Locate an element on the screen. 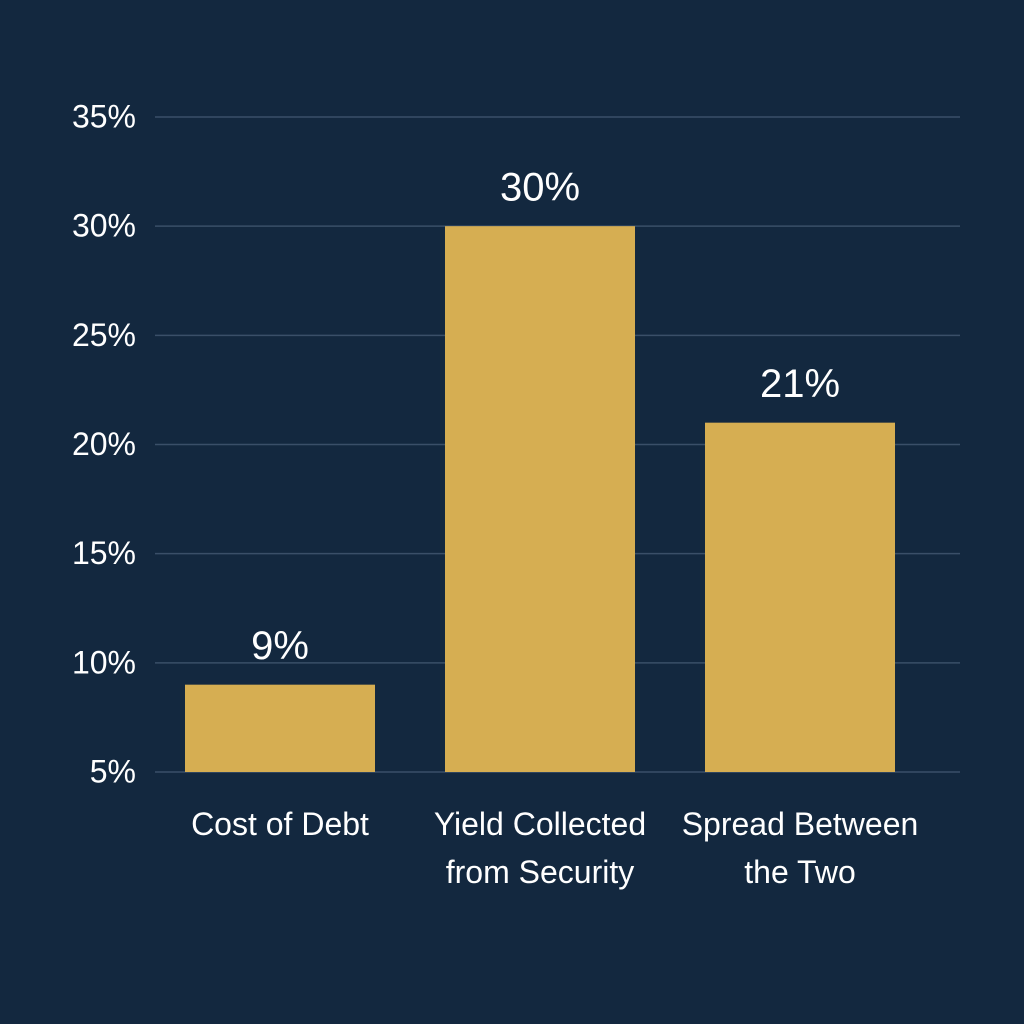 This screenshot has height=1024, width=1024. value-label: 30% is located at coordinates (540, 188).